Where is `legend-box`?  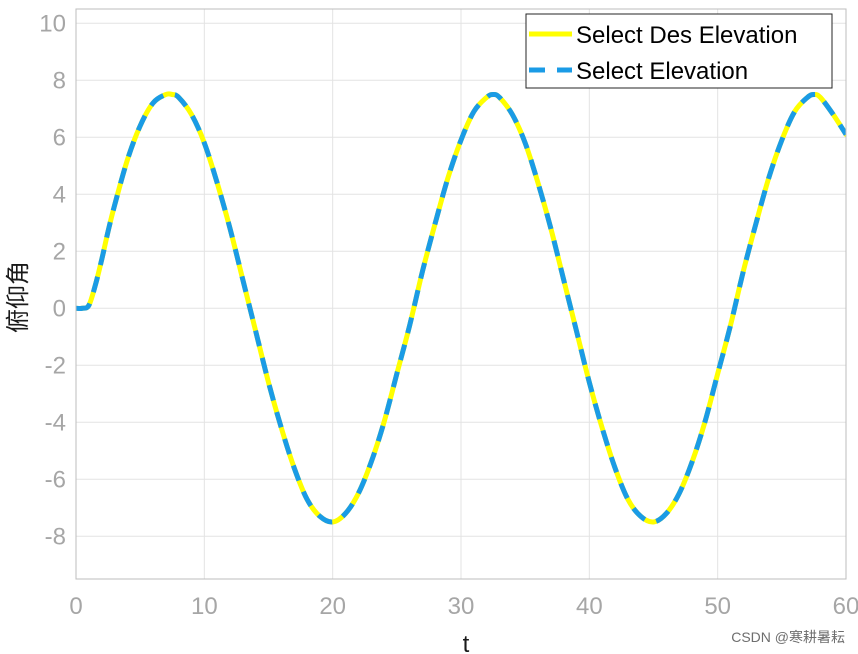
legend-box is located at coordinates (679, 51).